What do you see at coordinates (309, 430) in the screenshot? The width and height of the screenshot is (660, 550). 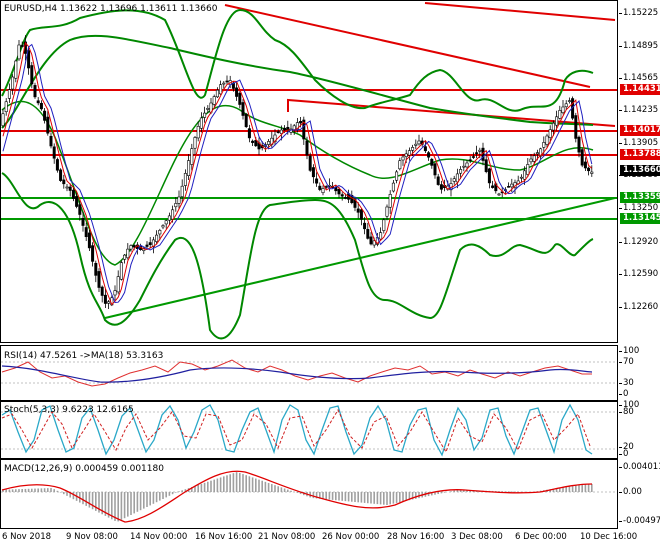 I see `stochastic-panel` at bounding box center [309, 430].